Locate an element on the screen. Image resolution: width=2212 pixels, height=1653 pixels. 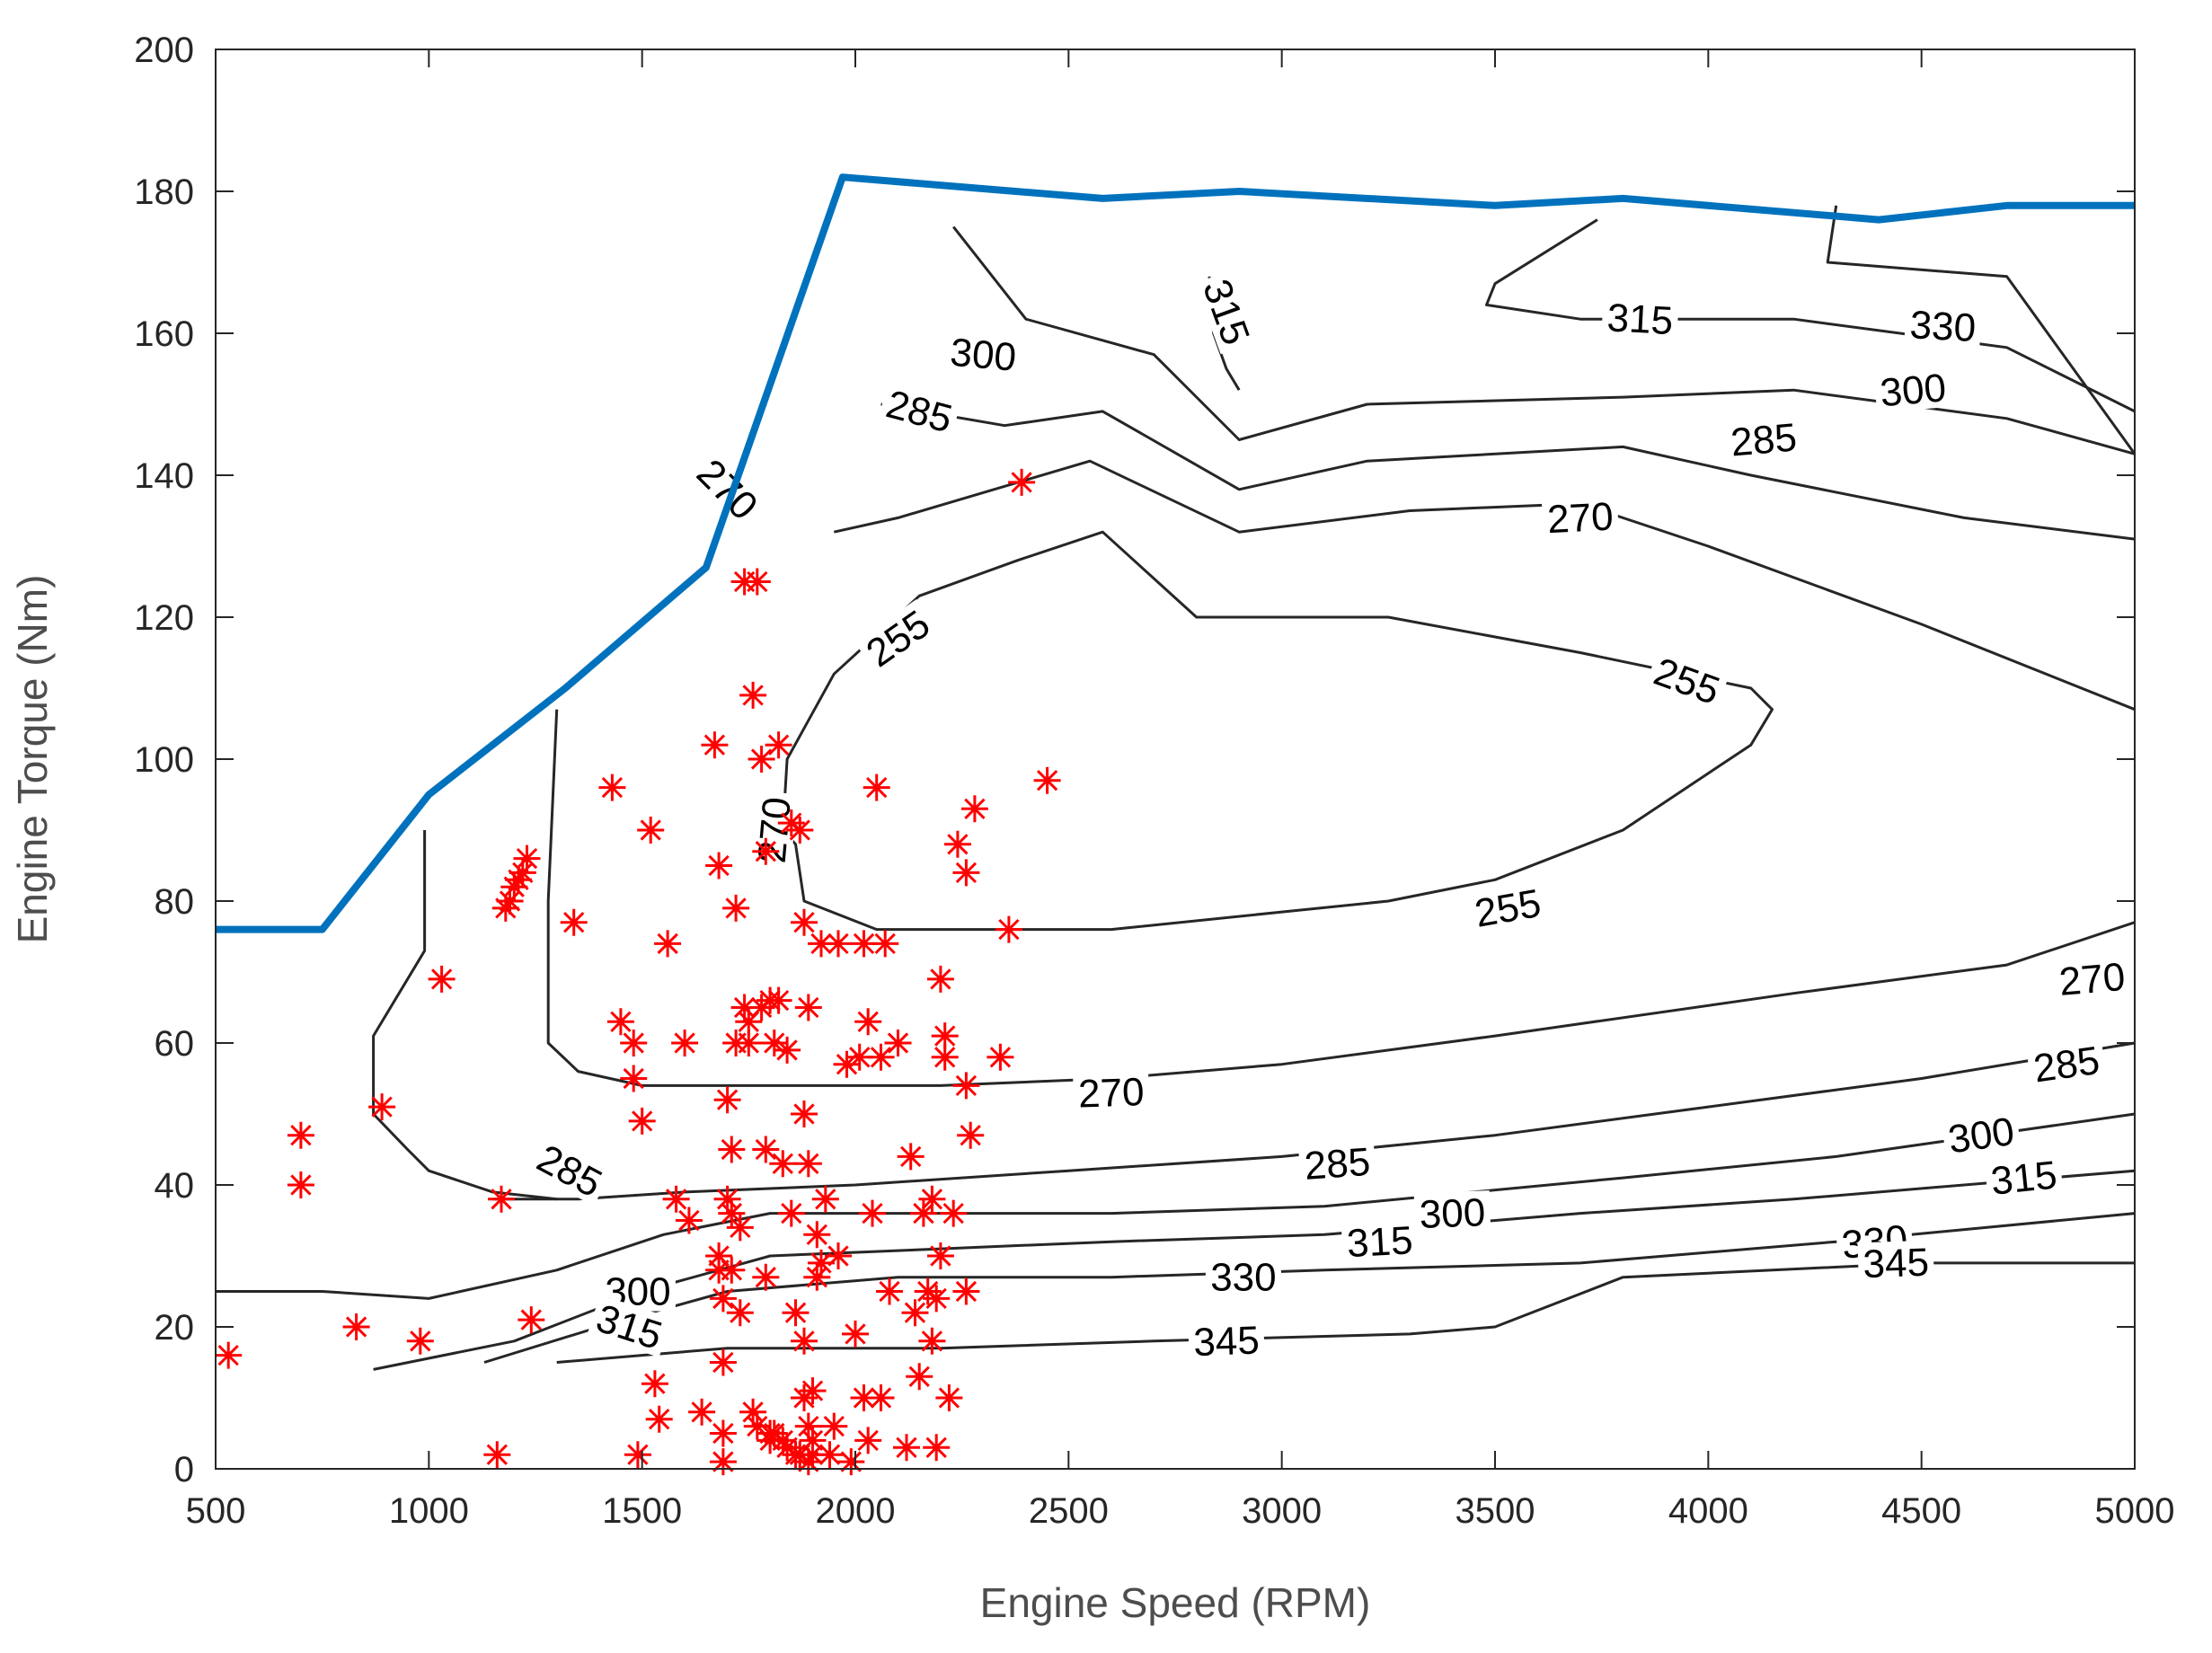
y-tick-label: 100 is located at coordinates (164, 760).